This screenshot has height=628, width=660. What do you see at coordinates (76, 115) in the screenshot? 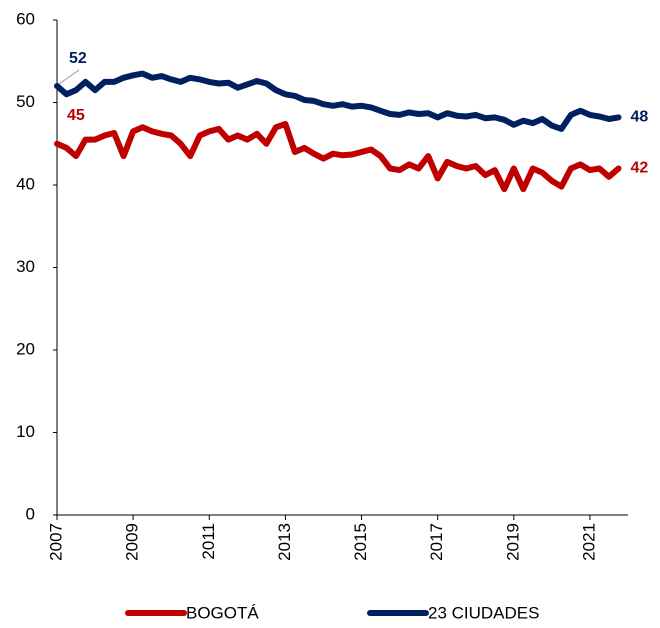
I see `data-label: 45` at bounding box center [76, 115].